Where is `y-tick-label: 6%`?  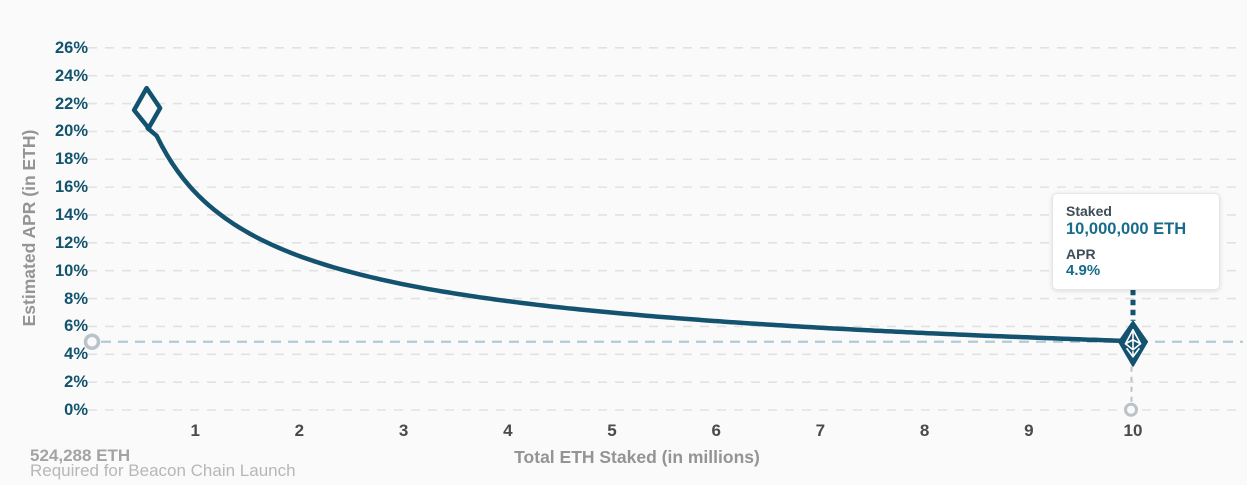
y-tick-label: 6% is located at coordinates (76, 326).